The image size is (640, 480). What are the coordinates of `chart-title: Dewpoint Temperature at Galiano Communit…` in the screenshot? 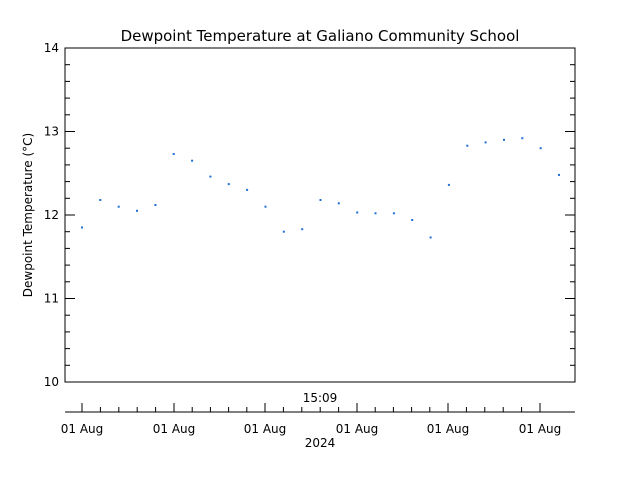 It's located at (320, 36).